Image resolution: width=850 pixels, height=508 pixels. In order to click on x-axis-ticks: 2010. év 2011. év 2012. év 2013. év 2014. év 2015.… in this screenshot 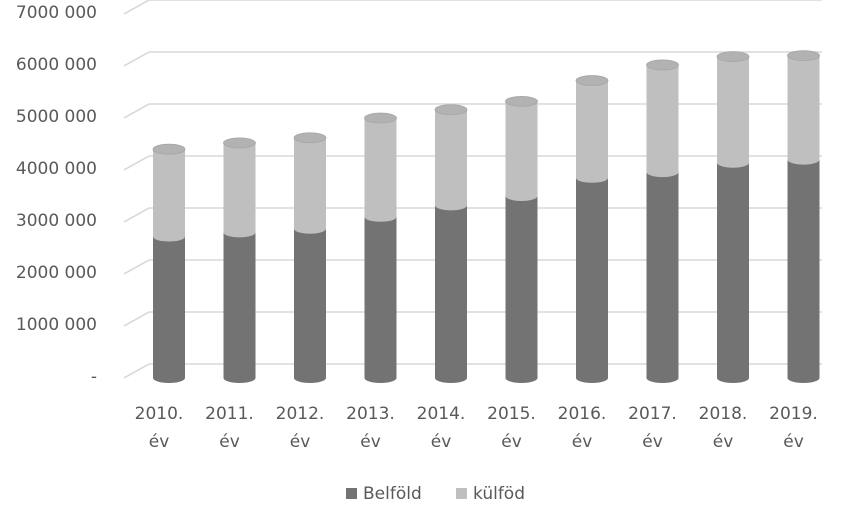, I will do `click(476, 428)`.